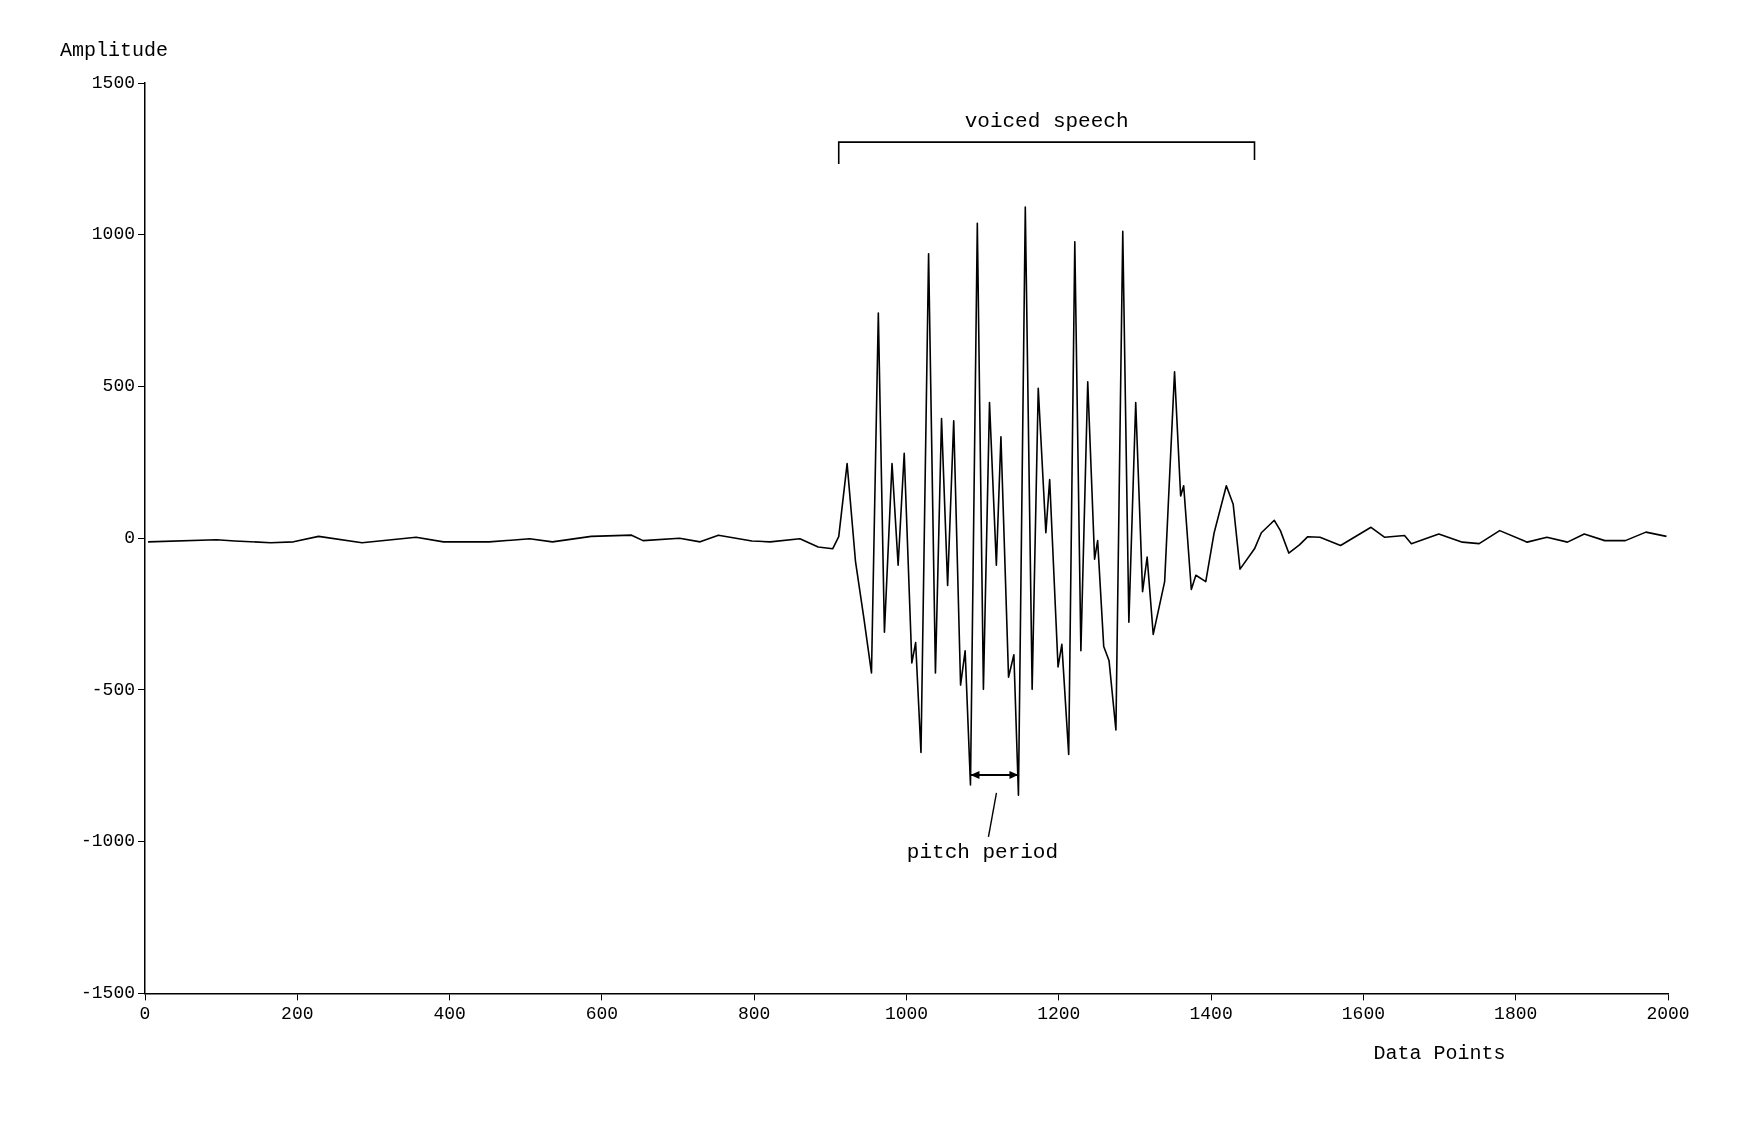 The height and width of the screenshot is (1144, 1756). Describe the element at coordinates (1211, 1013) in the screenshot. I see `x-tick-label: 1400` at that location.